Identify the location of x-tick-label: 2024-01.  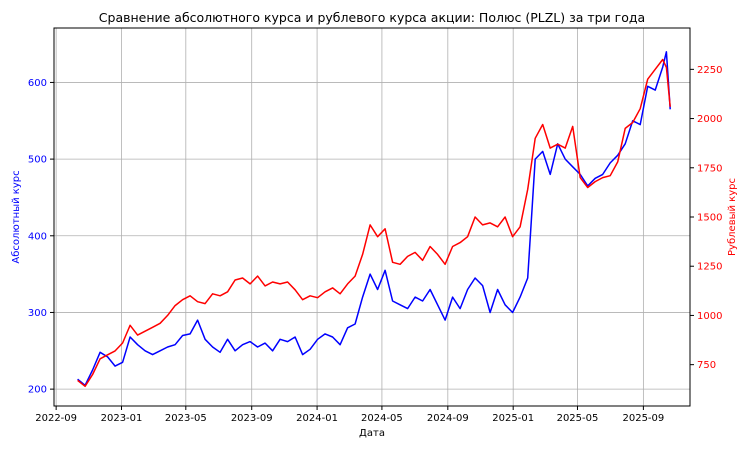
(317, 418).